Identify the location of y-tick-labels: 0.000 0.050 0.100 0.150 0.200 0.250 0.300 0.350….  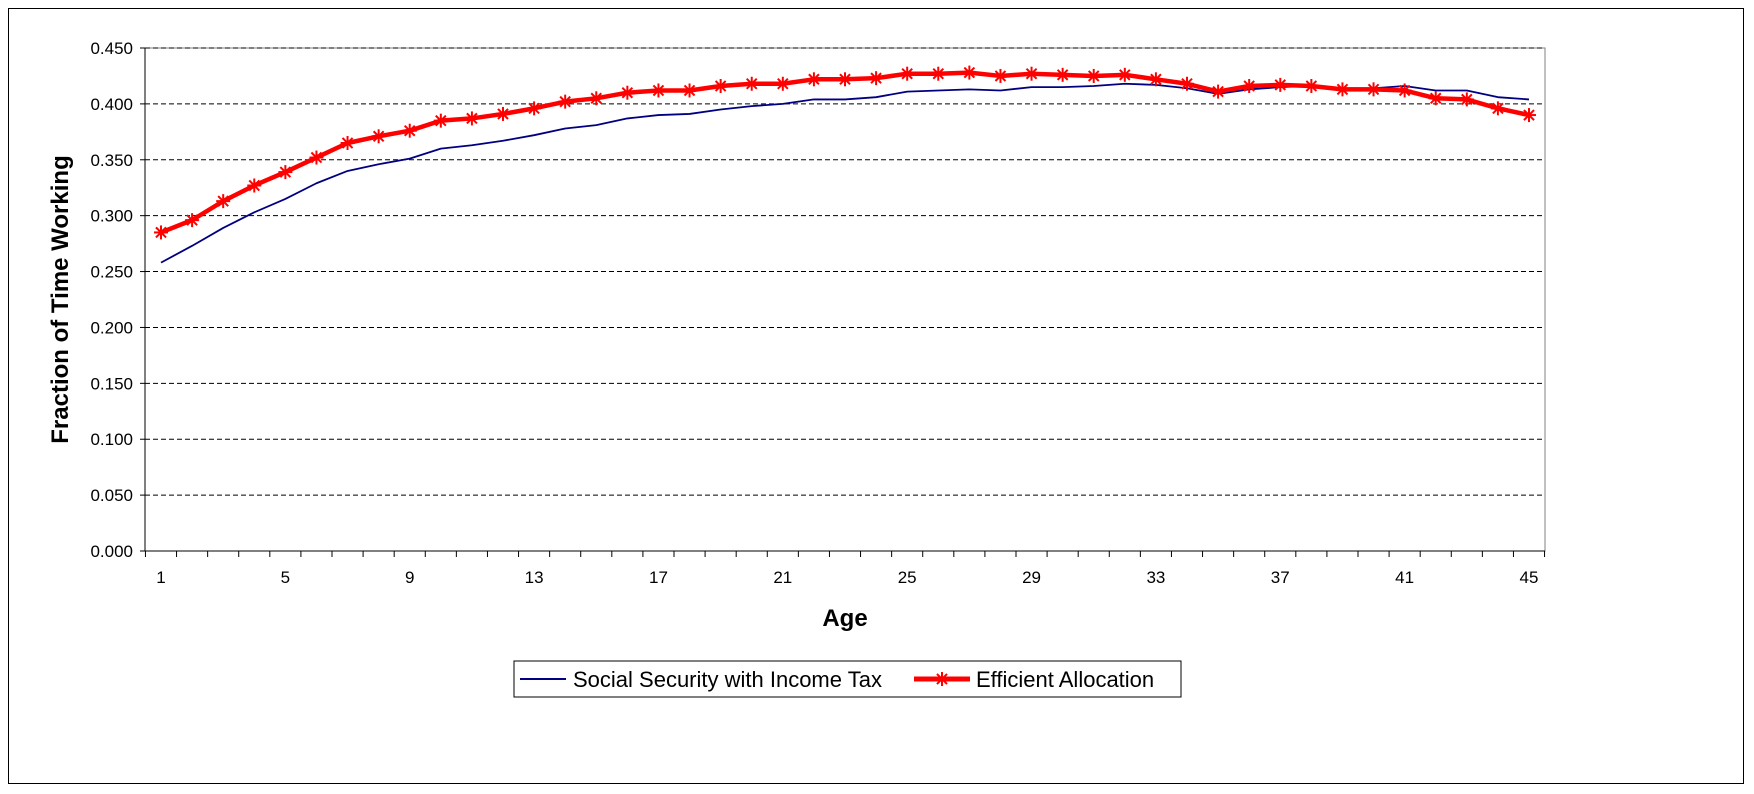
(111, 300).